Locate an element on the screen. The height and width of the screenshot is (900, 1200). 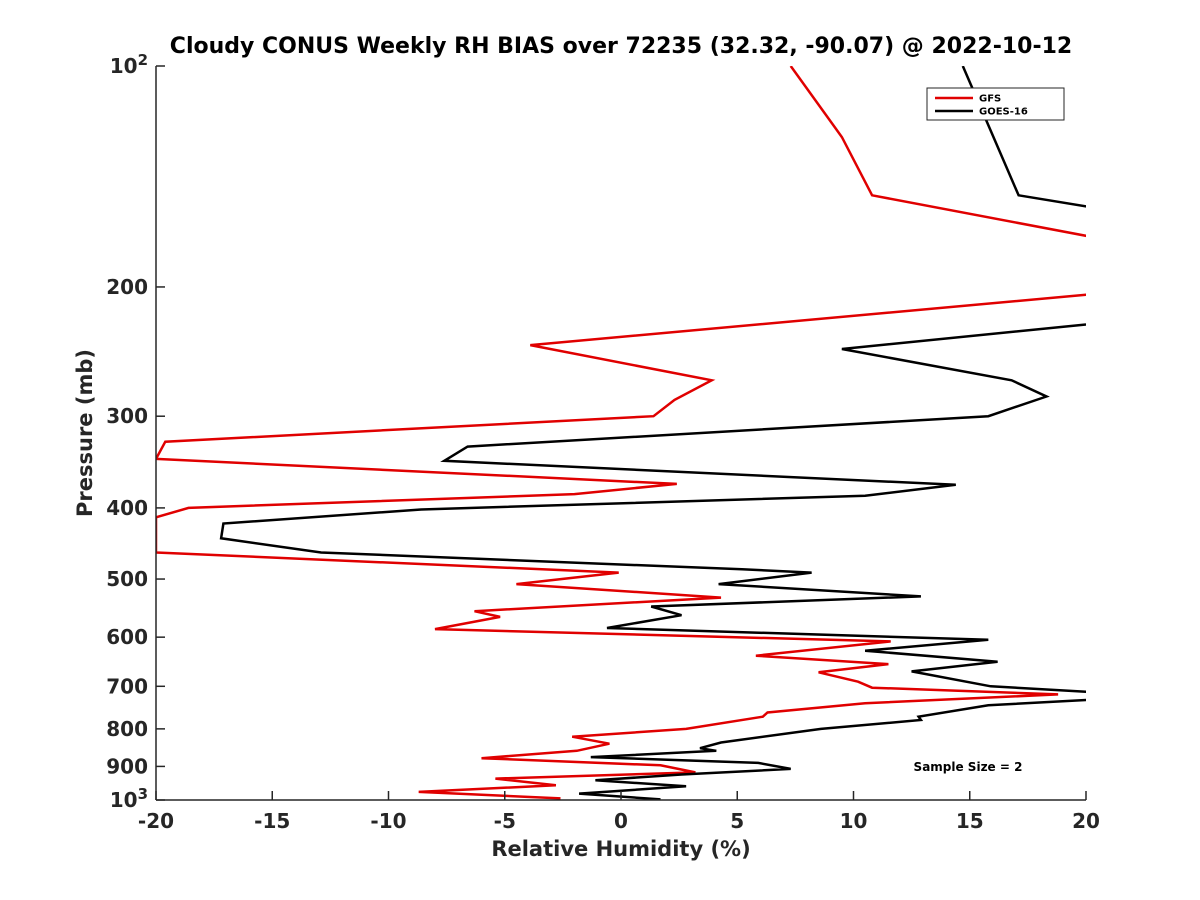
legend: GFS GOES-16 is located at coordinates (995, 104).